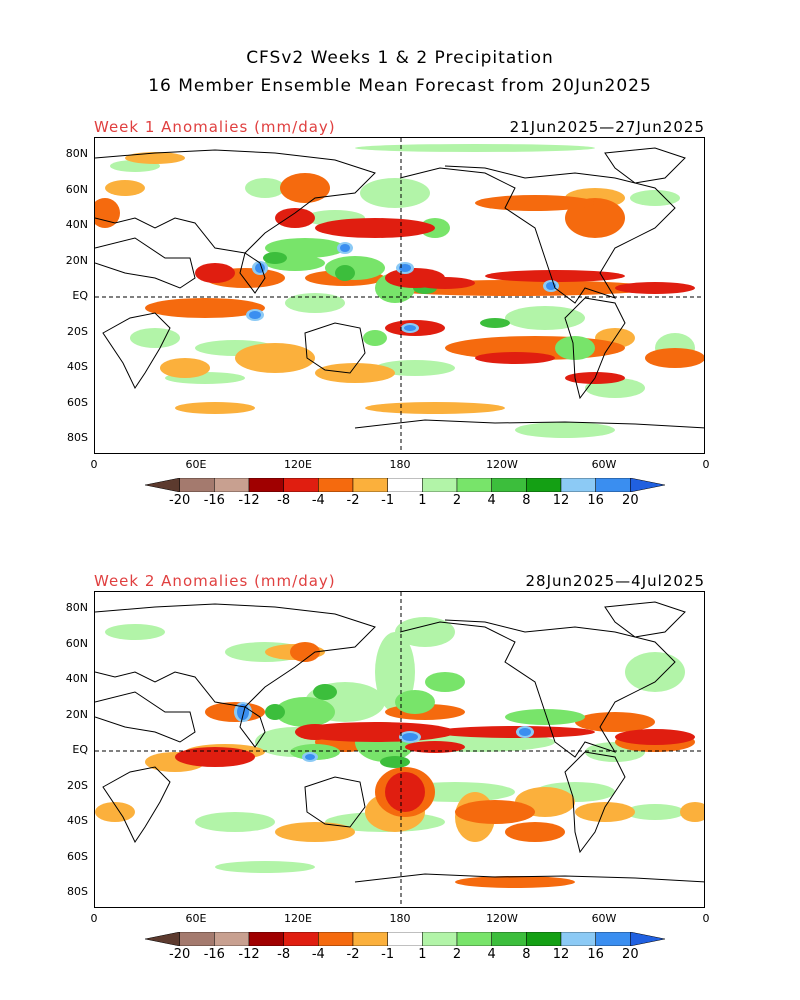  I want to click on colorbar-tick-label: -16, so click(214, 954).